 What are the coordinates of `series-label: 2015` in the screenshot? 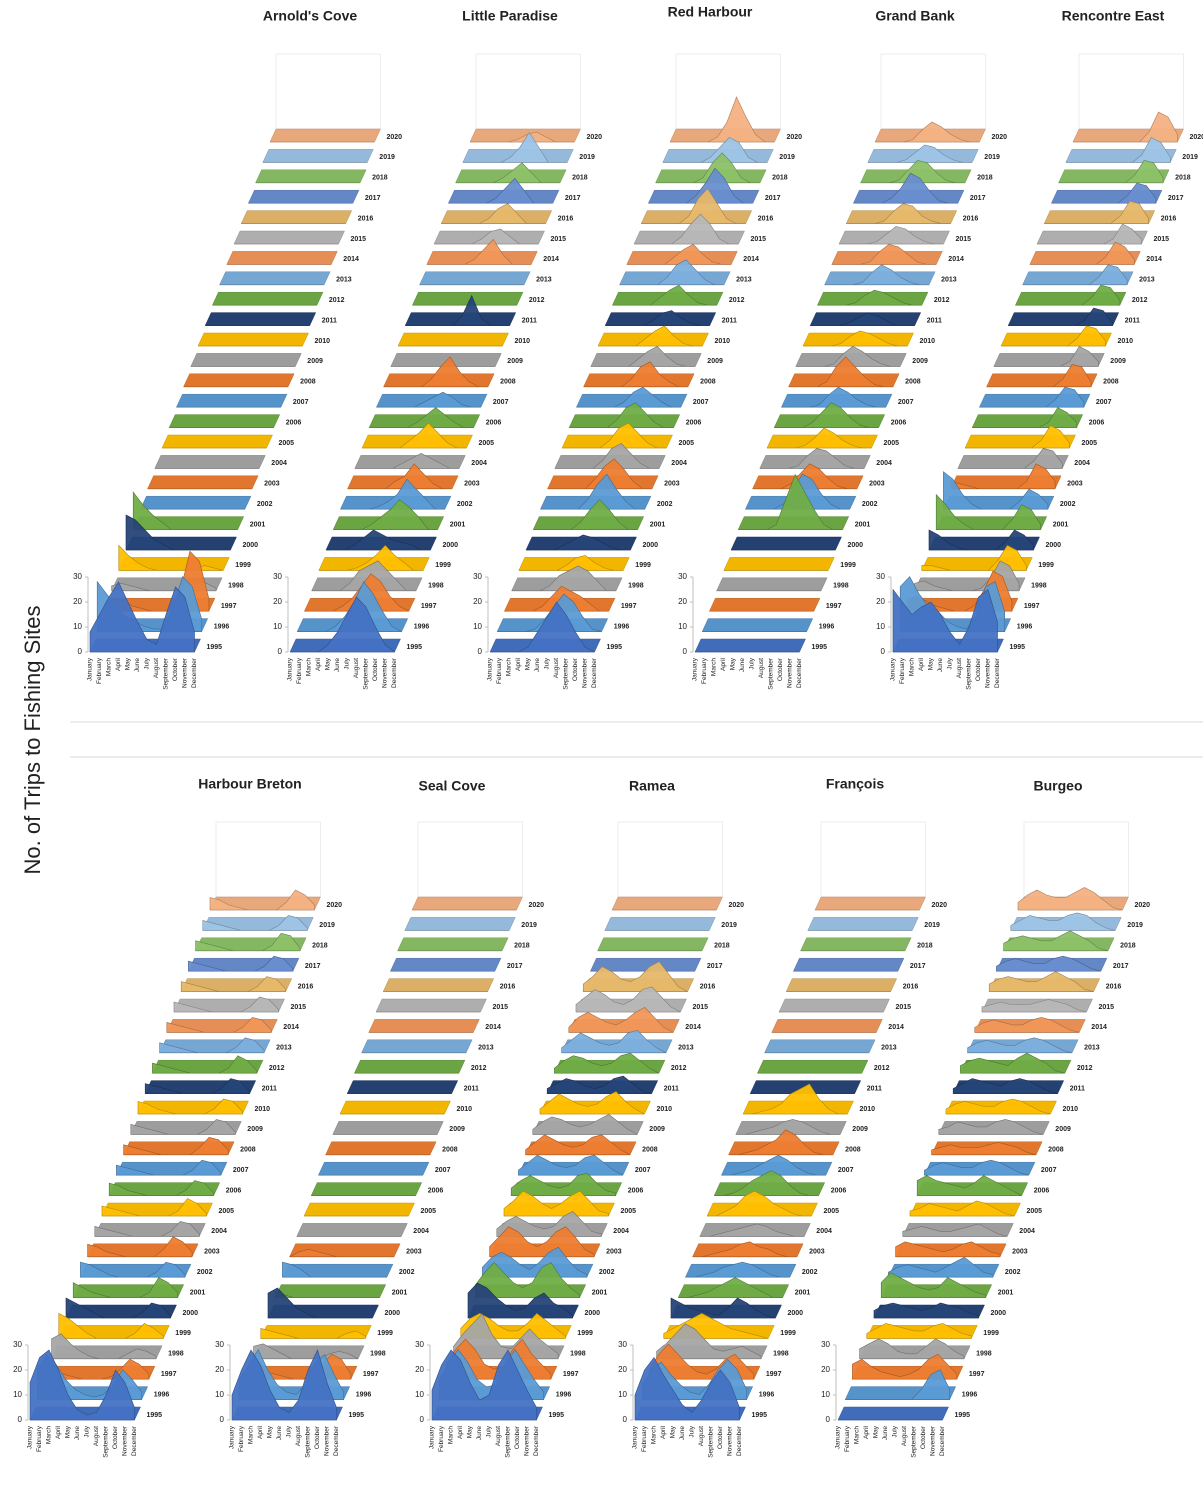 It's located at (759, 239).